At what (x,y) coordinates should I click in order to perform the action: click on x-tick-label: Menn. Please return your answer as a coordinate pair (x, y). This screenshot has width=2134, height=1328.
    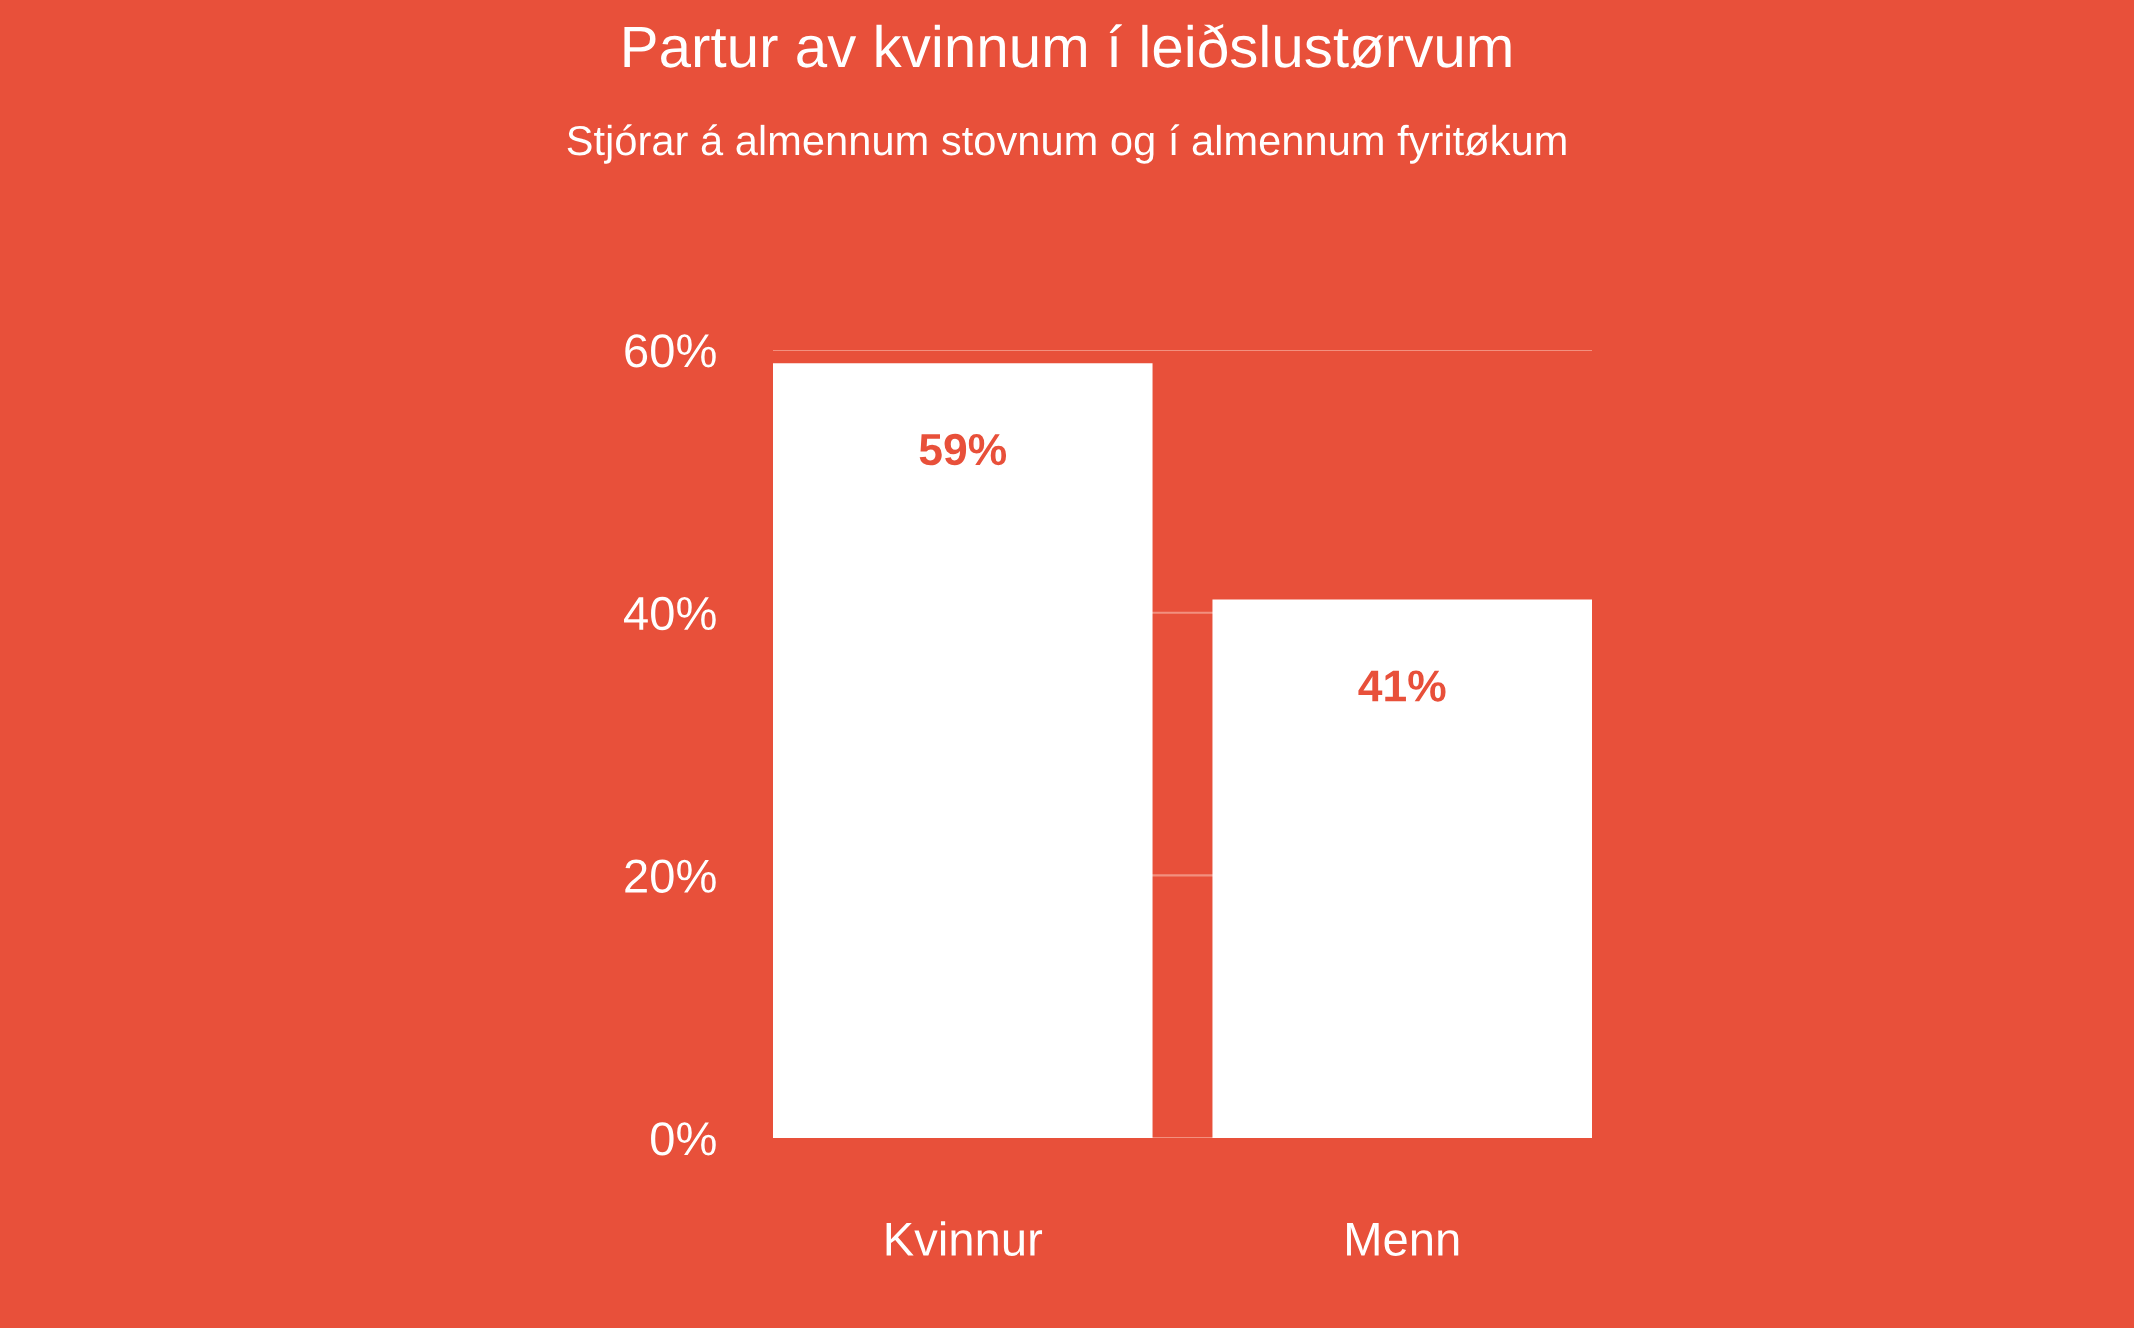
    Looking at the image, I should click on (1403, 1240).